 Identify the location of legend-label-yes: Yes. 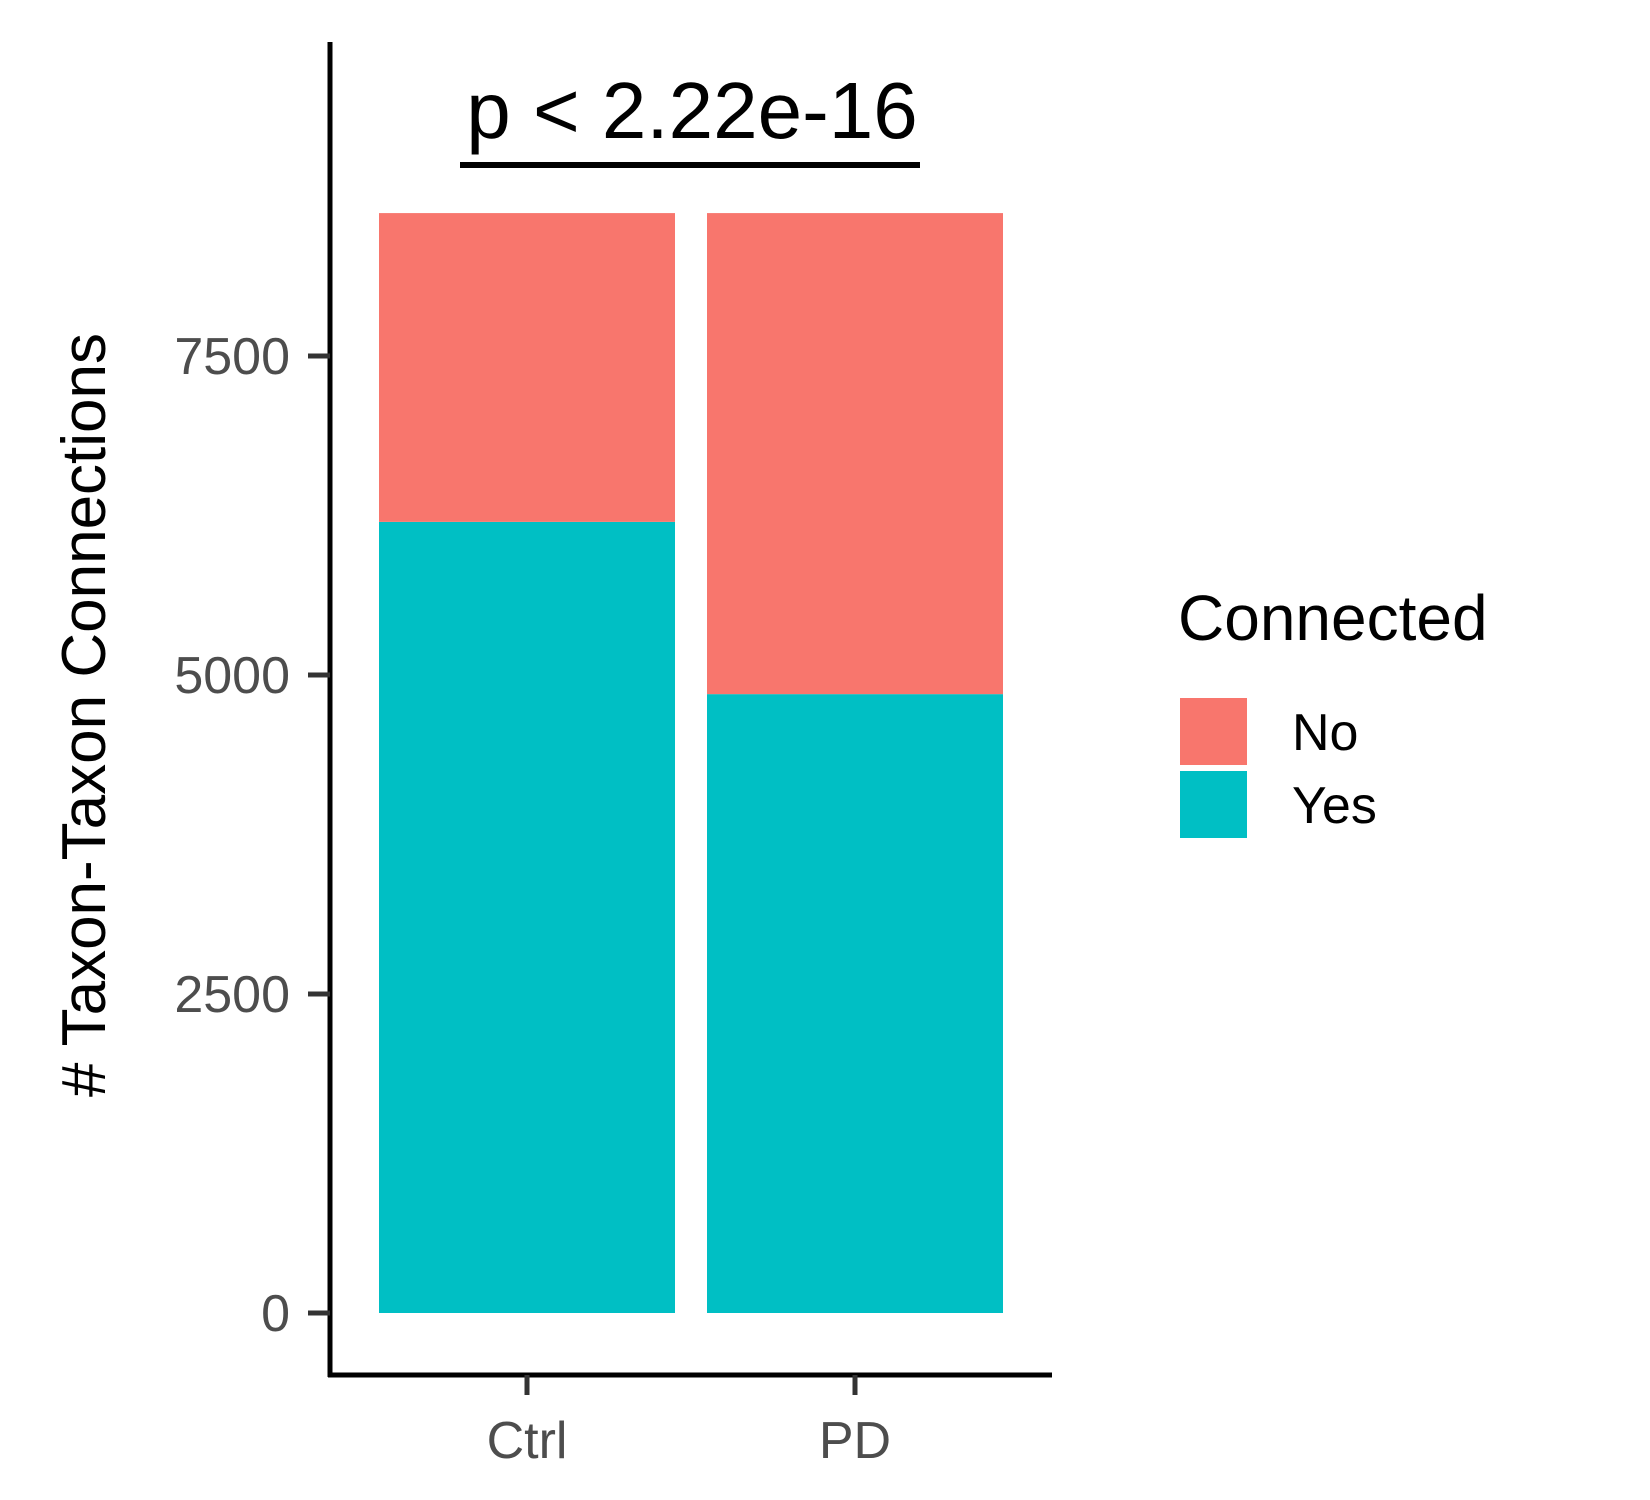
(1334, 806).